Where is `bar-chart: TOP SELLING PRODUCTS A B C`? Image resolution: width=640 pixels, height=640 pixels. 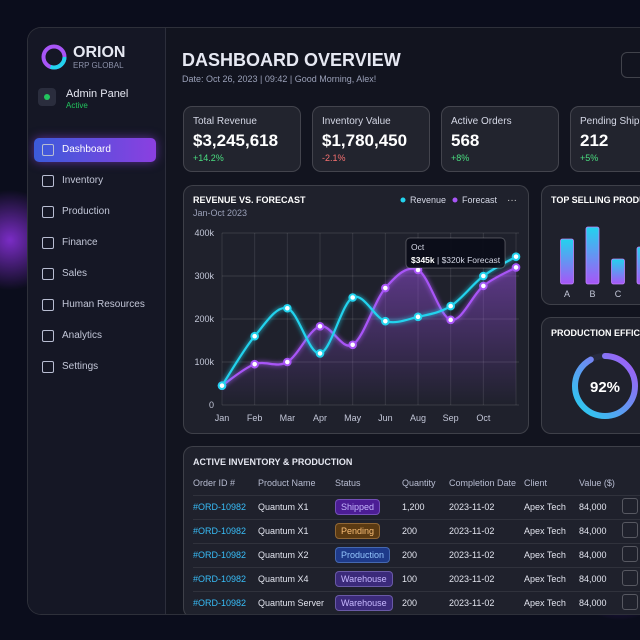 bar-chart: TOP SELLING PRODUCTS A B C is located at coordinates (595, 247).